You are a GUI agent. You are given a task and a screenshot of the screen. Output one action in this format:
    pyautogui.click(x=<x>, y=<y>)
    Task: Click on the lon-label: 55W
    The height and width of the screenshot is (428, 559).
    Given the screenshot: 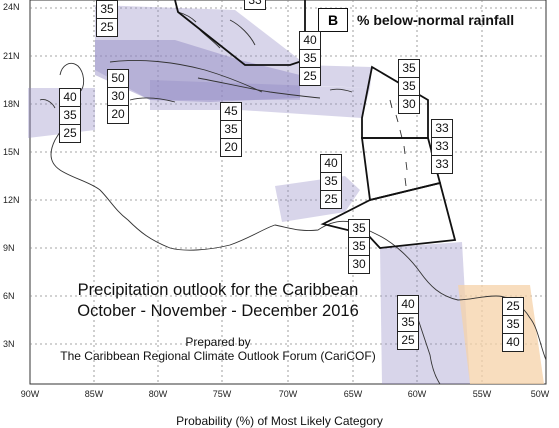 What is the action you would take?
    pyautogui.click(x=482, y=394)
    